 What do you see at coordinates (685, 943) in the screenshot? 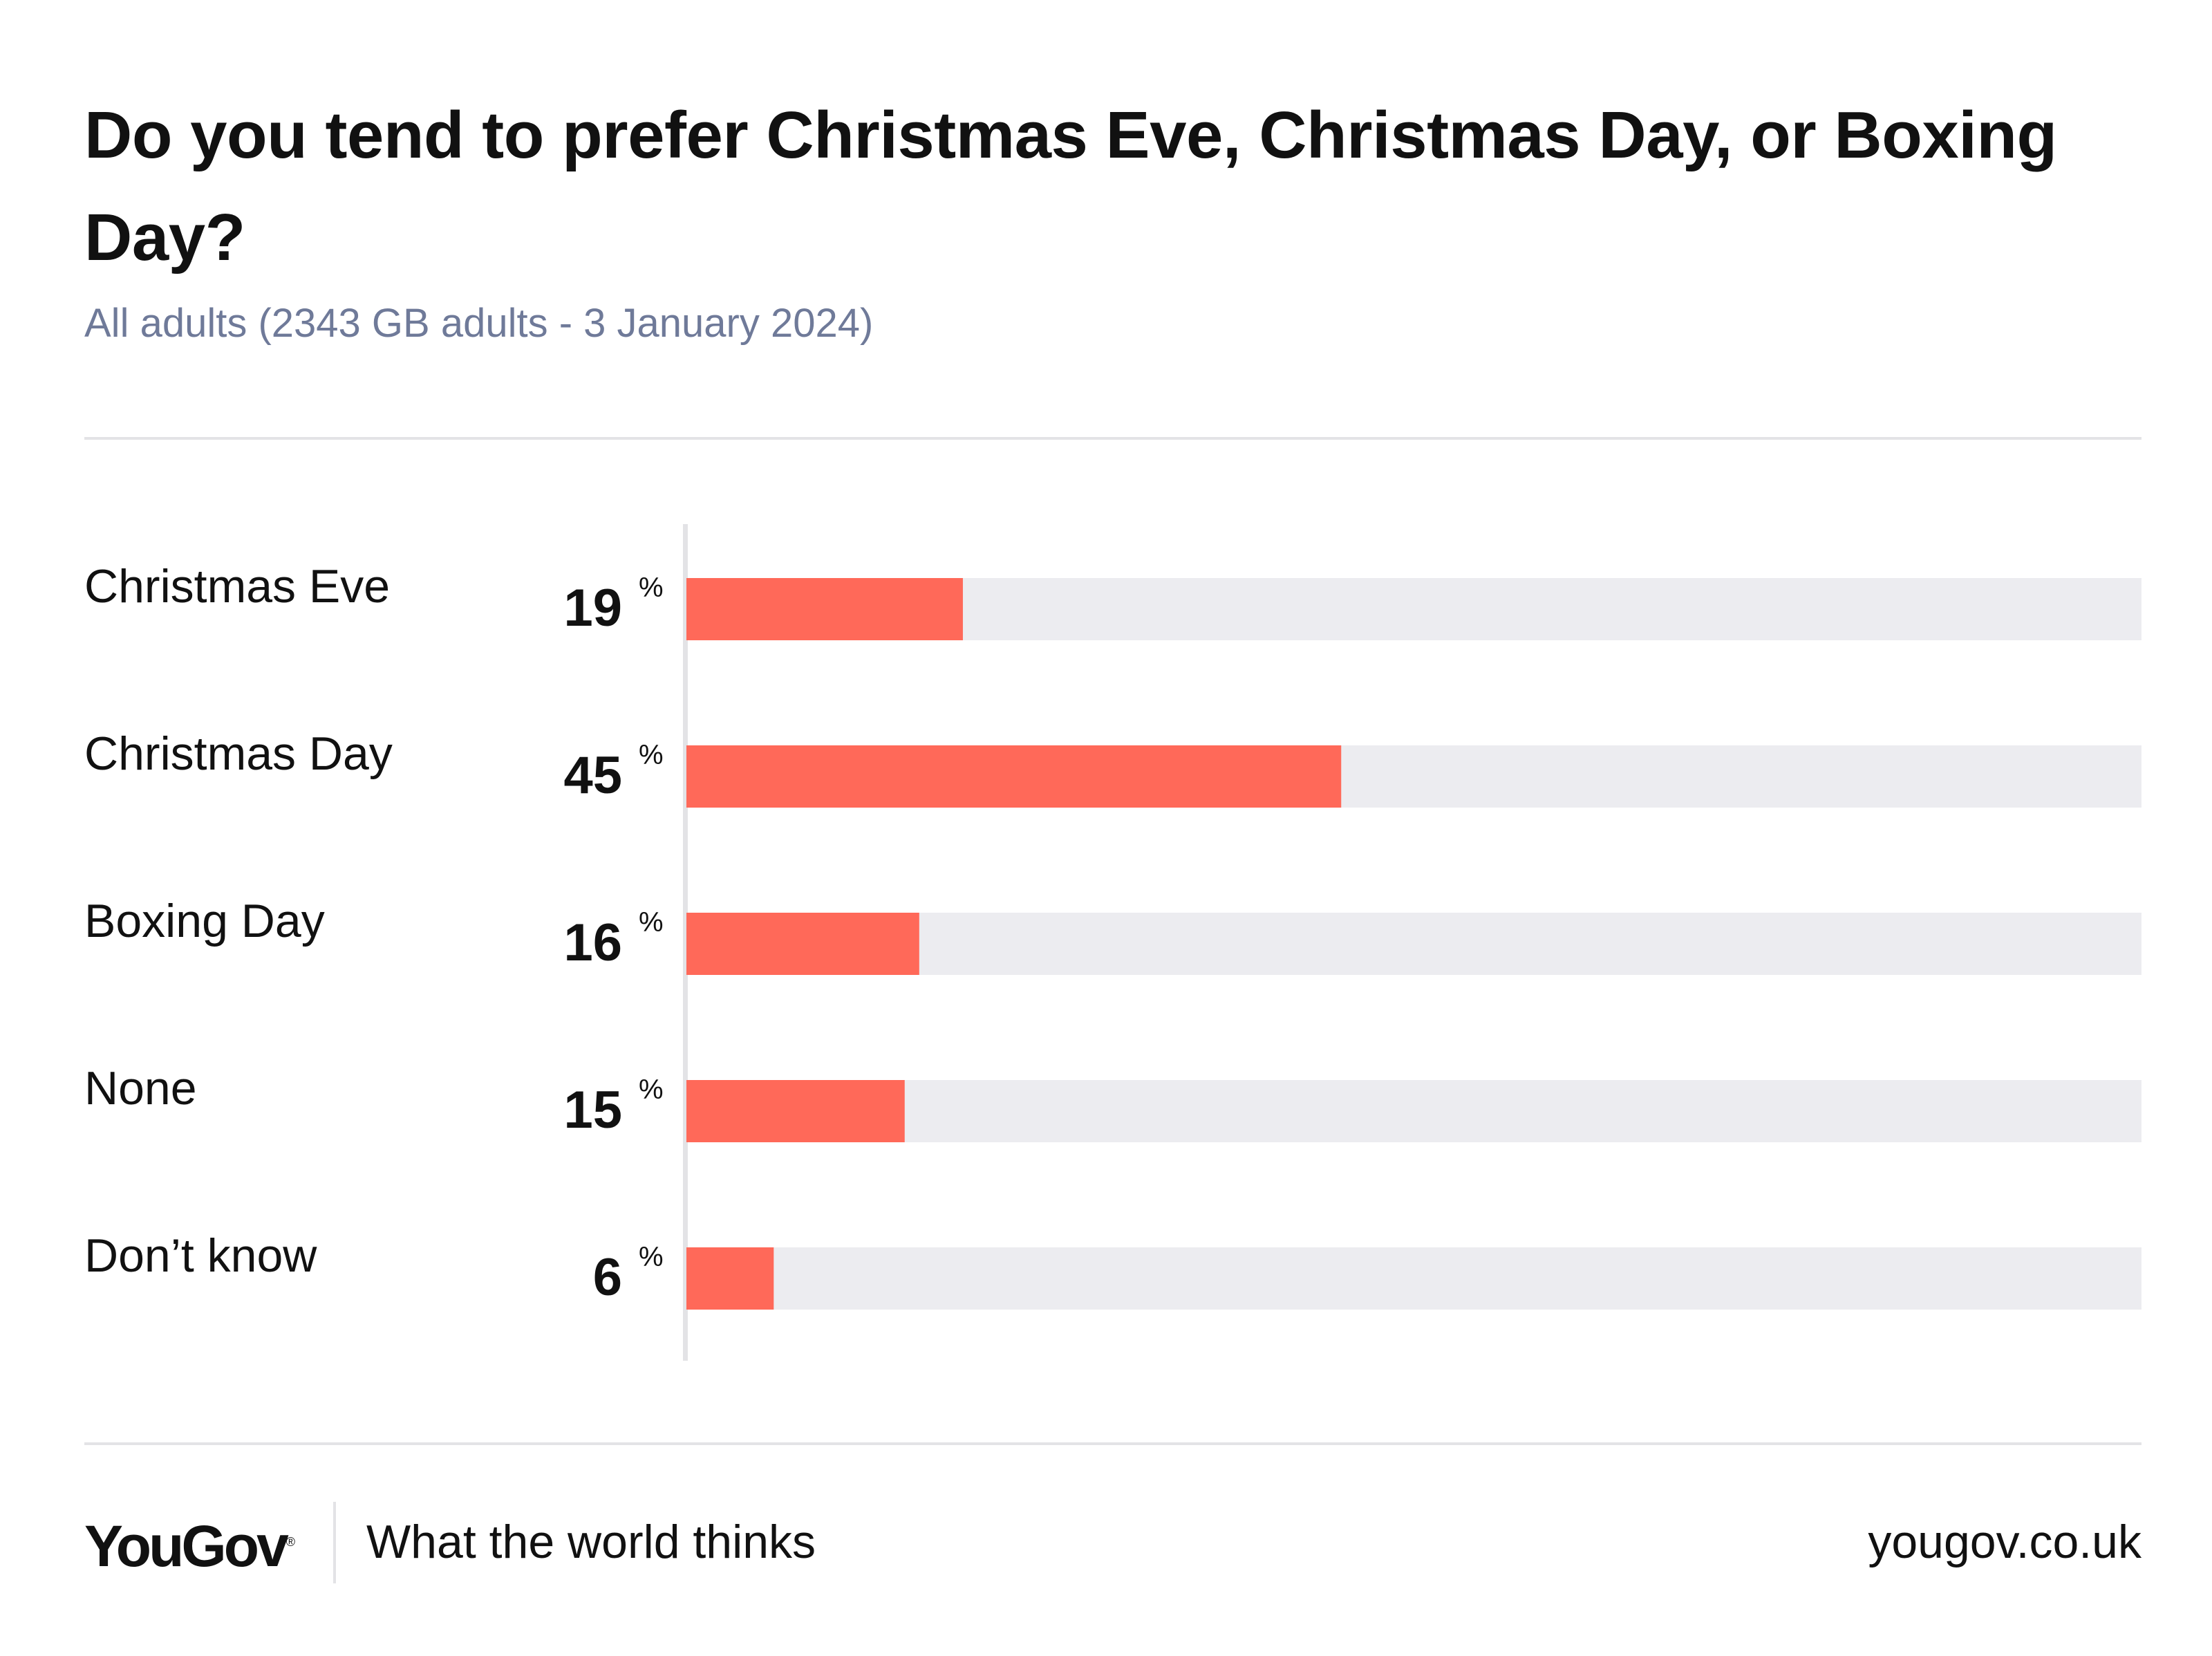
I see `y-axis-line` at bounding box center [685, 943].